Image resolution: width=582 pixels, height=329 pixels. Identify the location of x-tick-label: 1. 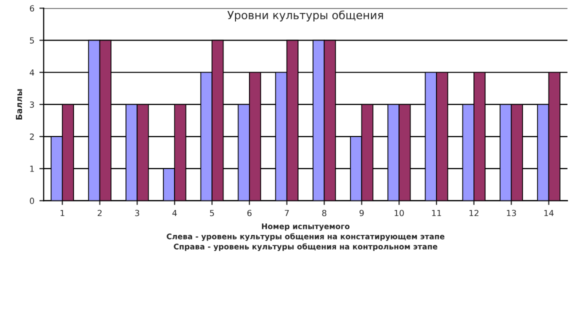
(62, 213).